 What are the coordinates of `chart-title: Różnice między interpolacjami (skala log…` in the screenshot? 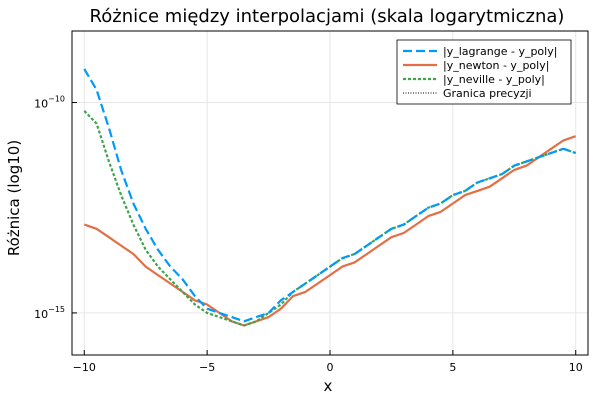 It's located at (327, 16).